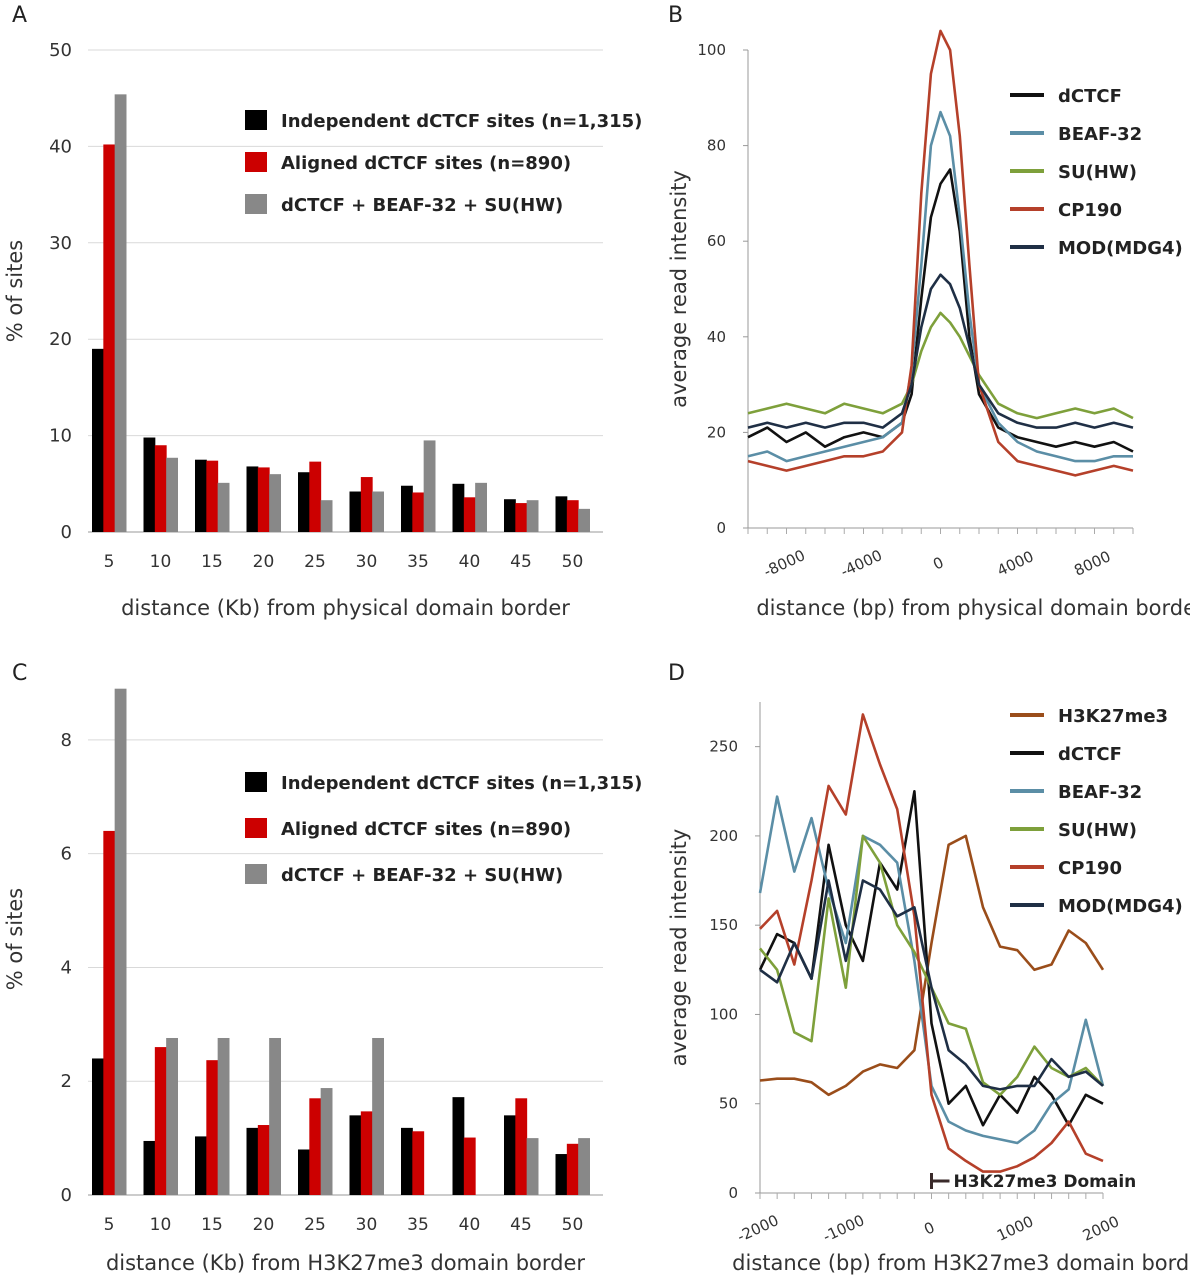  What do you see at coordinates (60, 436) in the screenshot?
I see `y-tick-label: 10` at bounding box center [60, 436].